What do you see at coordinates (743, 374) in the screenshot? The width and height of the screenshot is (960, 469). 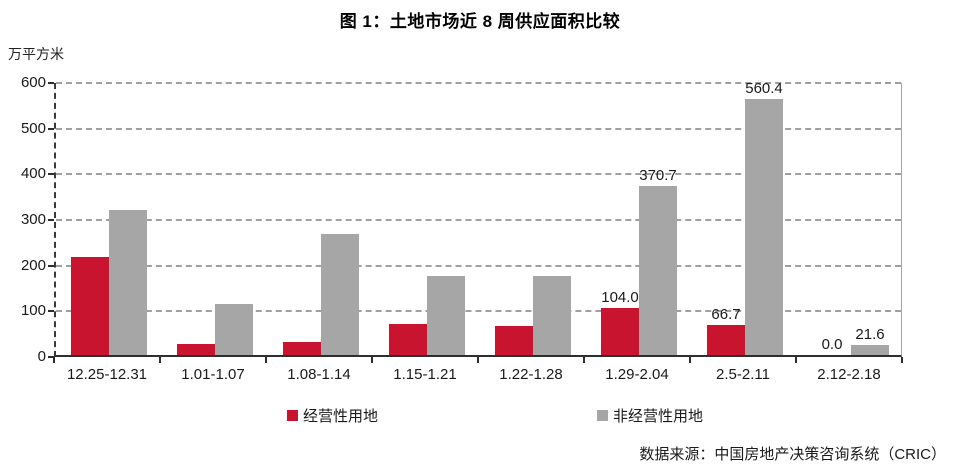 I see `x-axis-category-label: 2.5-2.11` at bounding box center [743, 374].